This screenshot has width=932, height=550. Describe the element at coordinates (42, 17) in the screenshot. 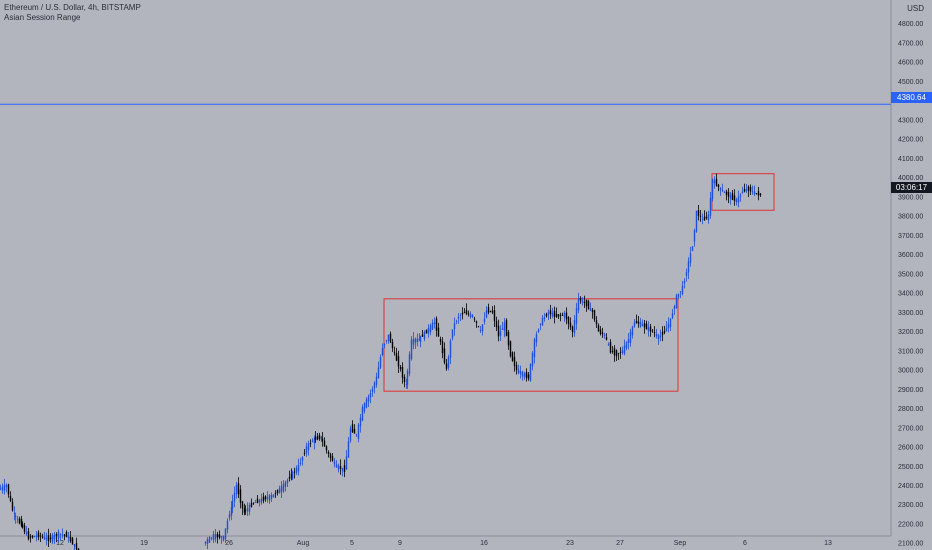

I see `indicator-label: Asian Session Range` at that location.